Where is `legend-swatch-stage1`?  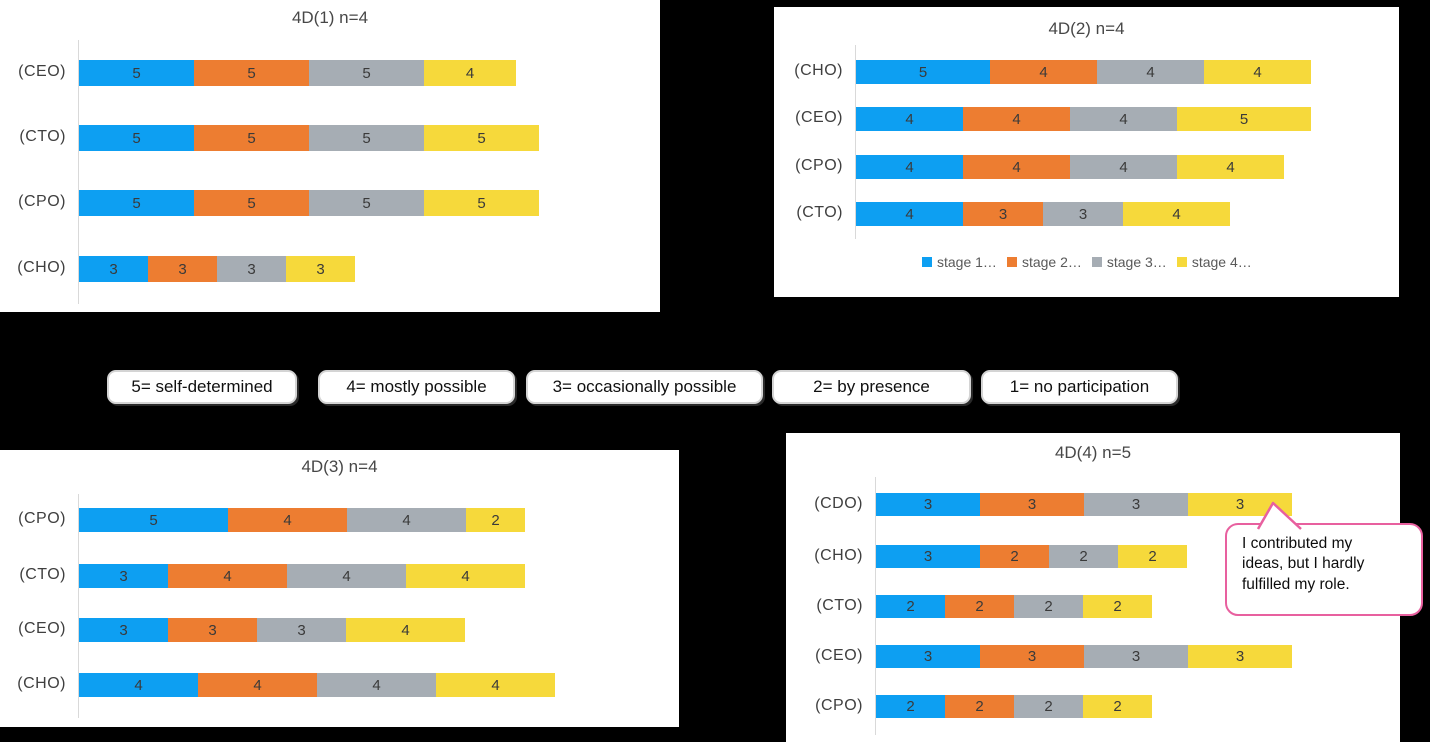
legend-swatch-stage1 is located at coordinates (927, 262).